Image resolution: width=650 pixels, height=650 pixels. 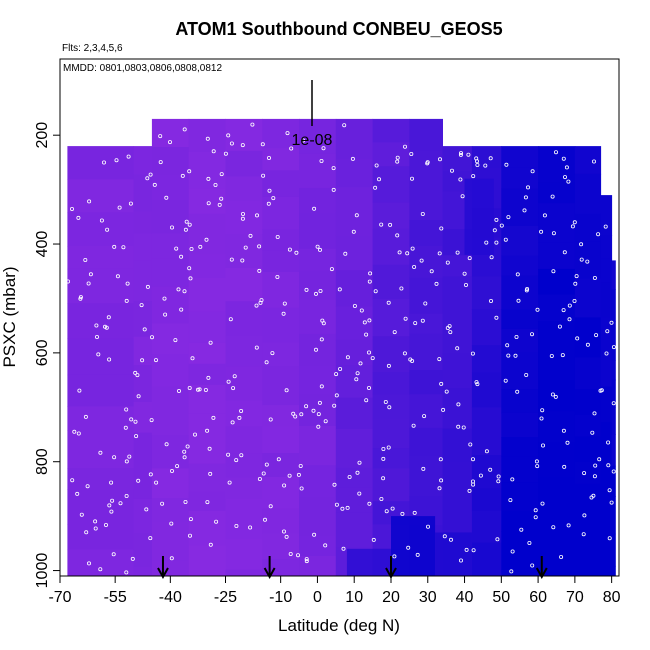 What do you see at coordinates (115, 597) in the screenshot?
I see `x-tick-label: -55` at bounding box center [115, 597].